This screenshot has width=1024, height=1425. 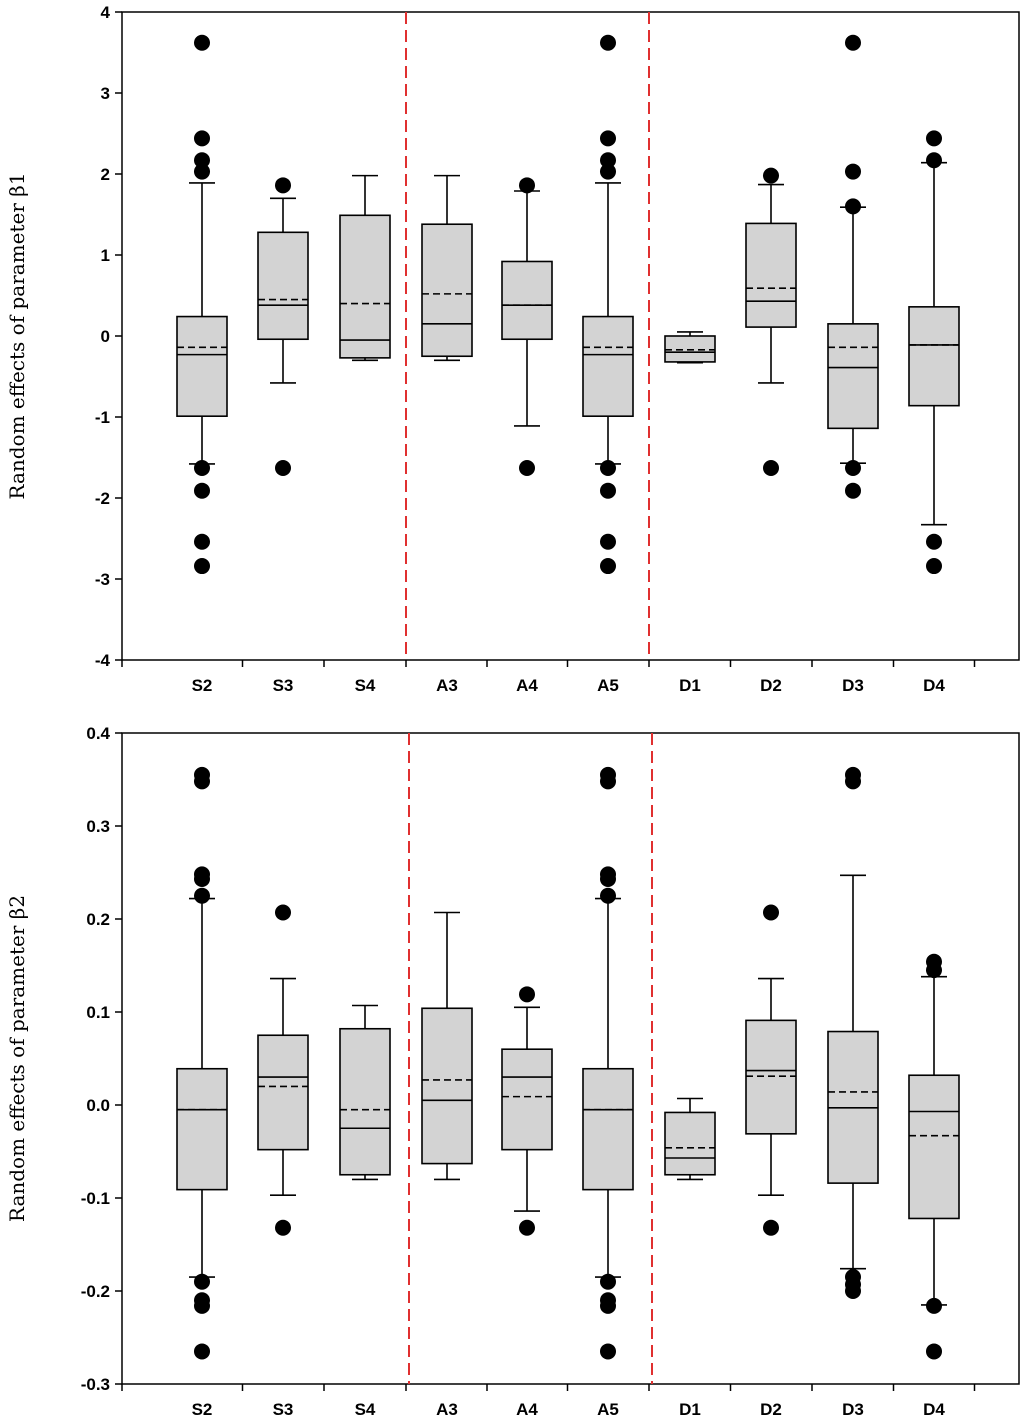 What do you see at coordinates (103, 660) in the screenshot?
I see `y-tick-label: -4` at bounding box center [103, 660].